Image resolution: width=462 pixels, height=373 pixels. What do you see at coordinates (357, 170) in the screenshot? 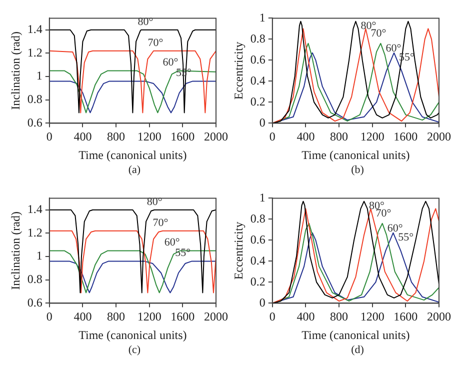
I see `text: (b)` at bounding box center [357, 170].